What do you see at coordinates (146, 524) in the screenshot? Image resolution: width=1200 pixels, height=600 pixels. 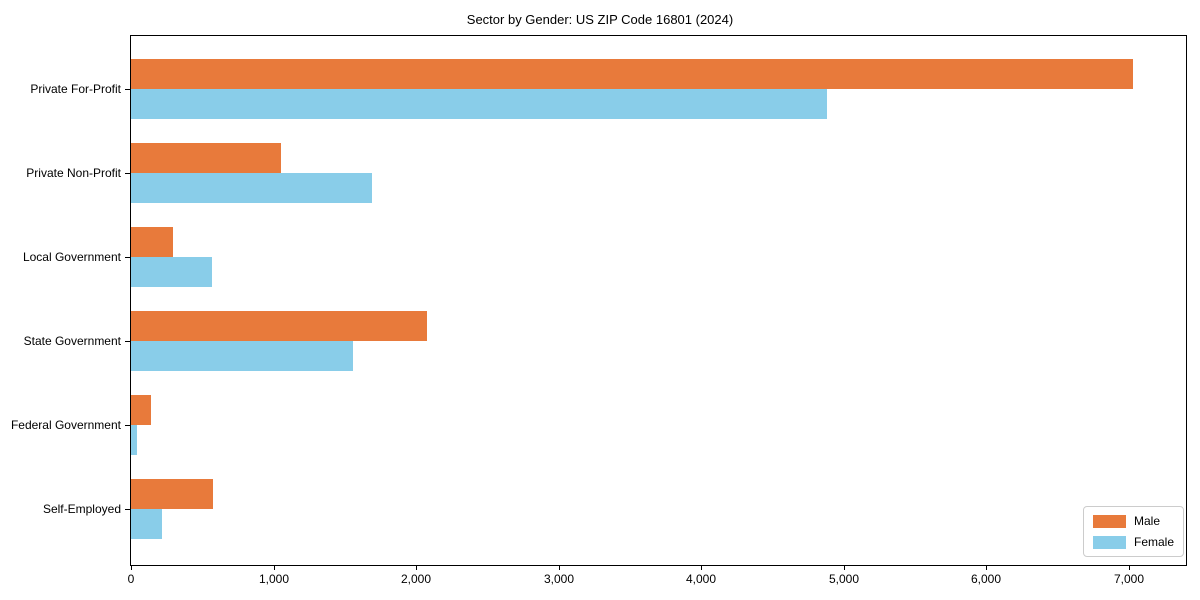 I see `bar-female-self-employed` at bounding box center [146, 524].